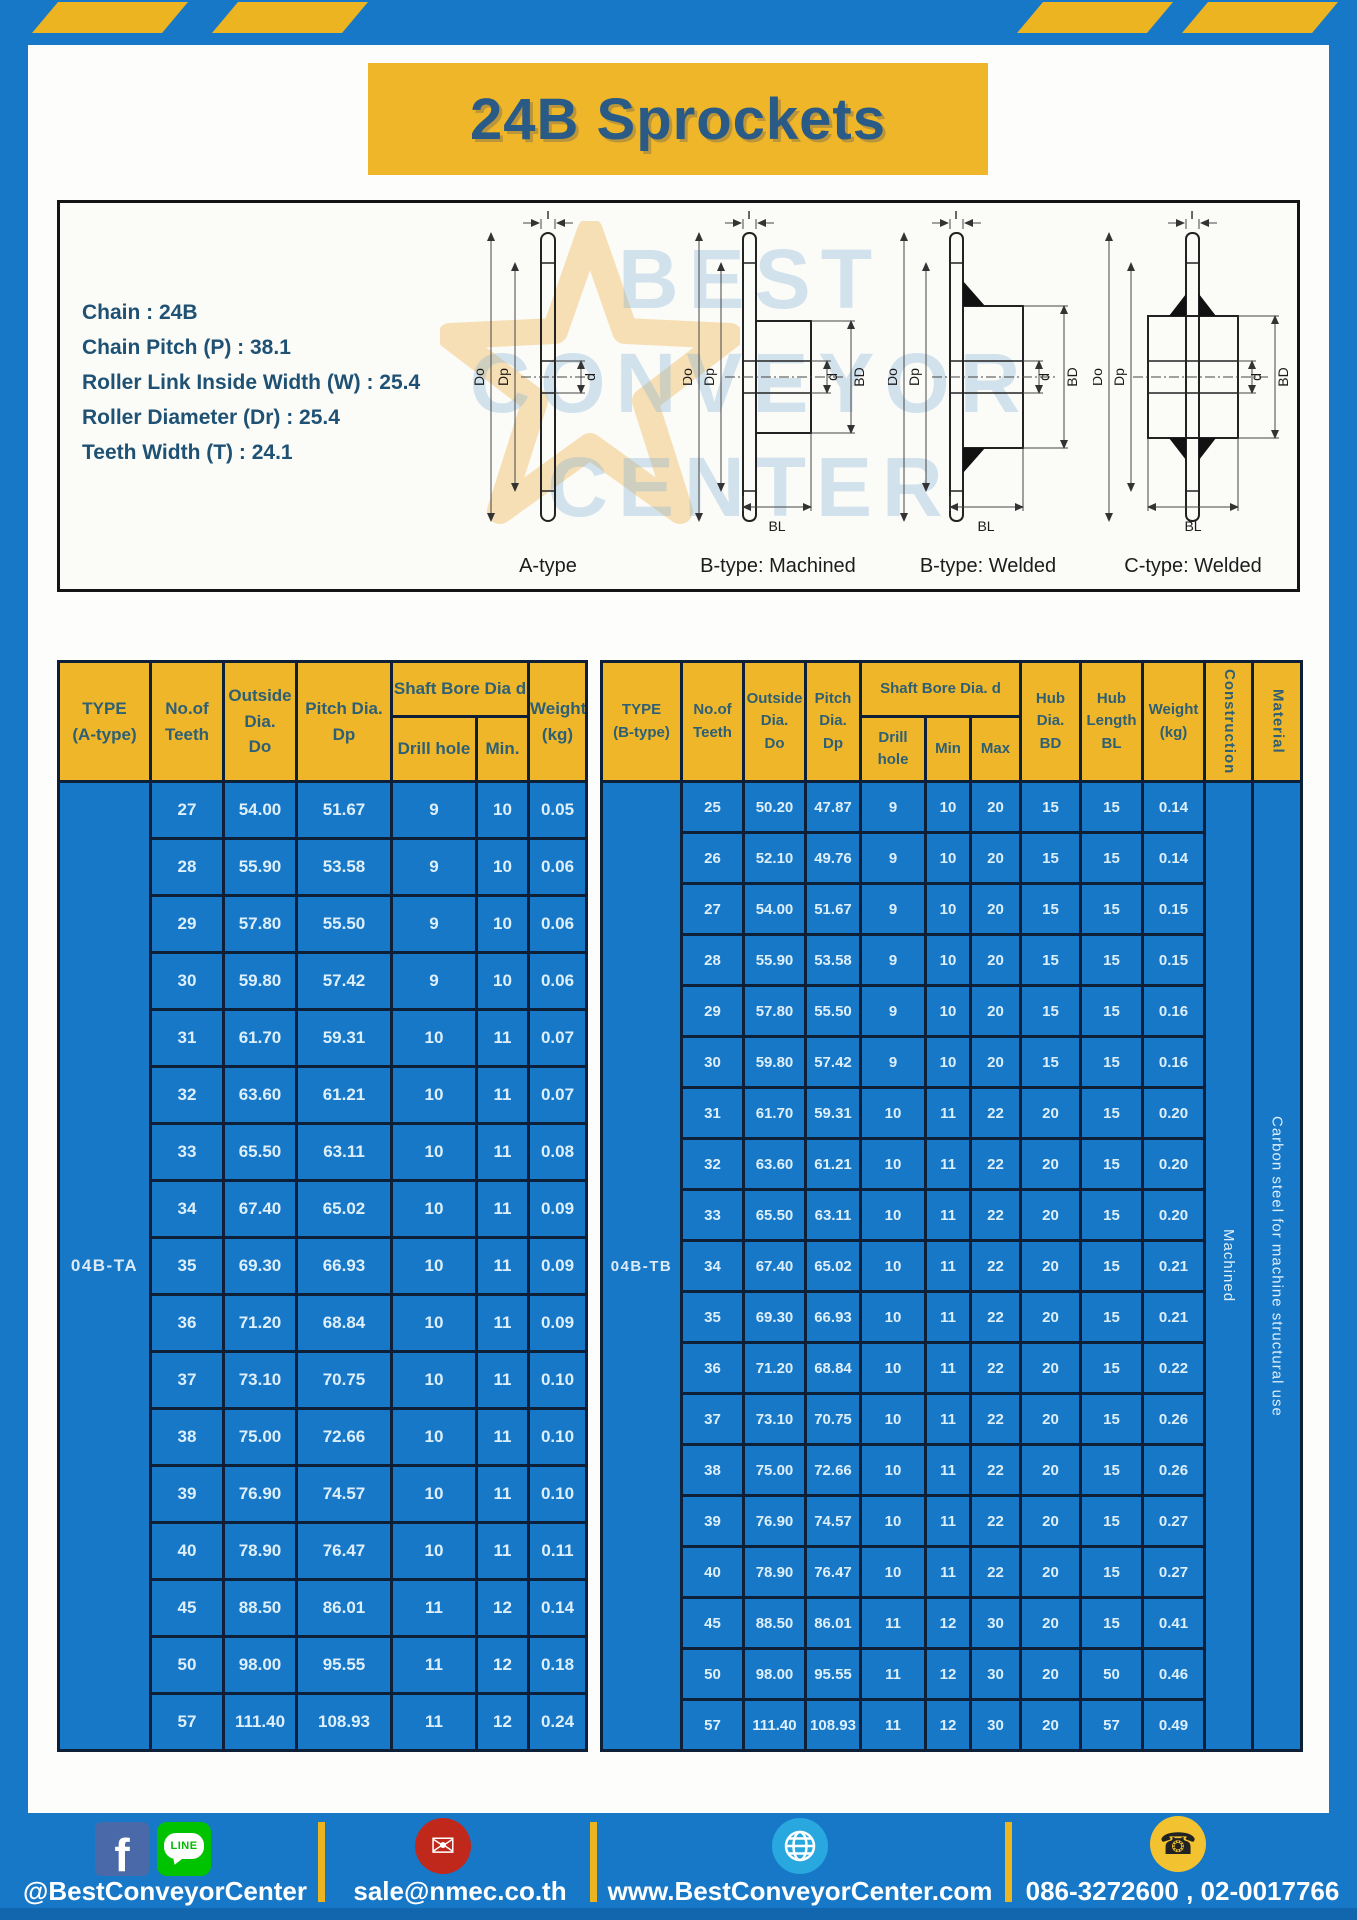 This screenshot has height=1920, width=1357. I want to click on table-cell: 0.27, so click(1174, 1521).